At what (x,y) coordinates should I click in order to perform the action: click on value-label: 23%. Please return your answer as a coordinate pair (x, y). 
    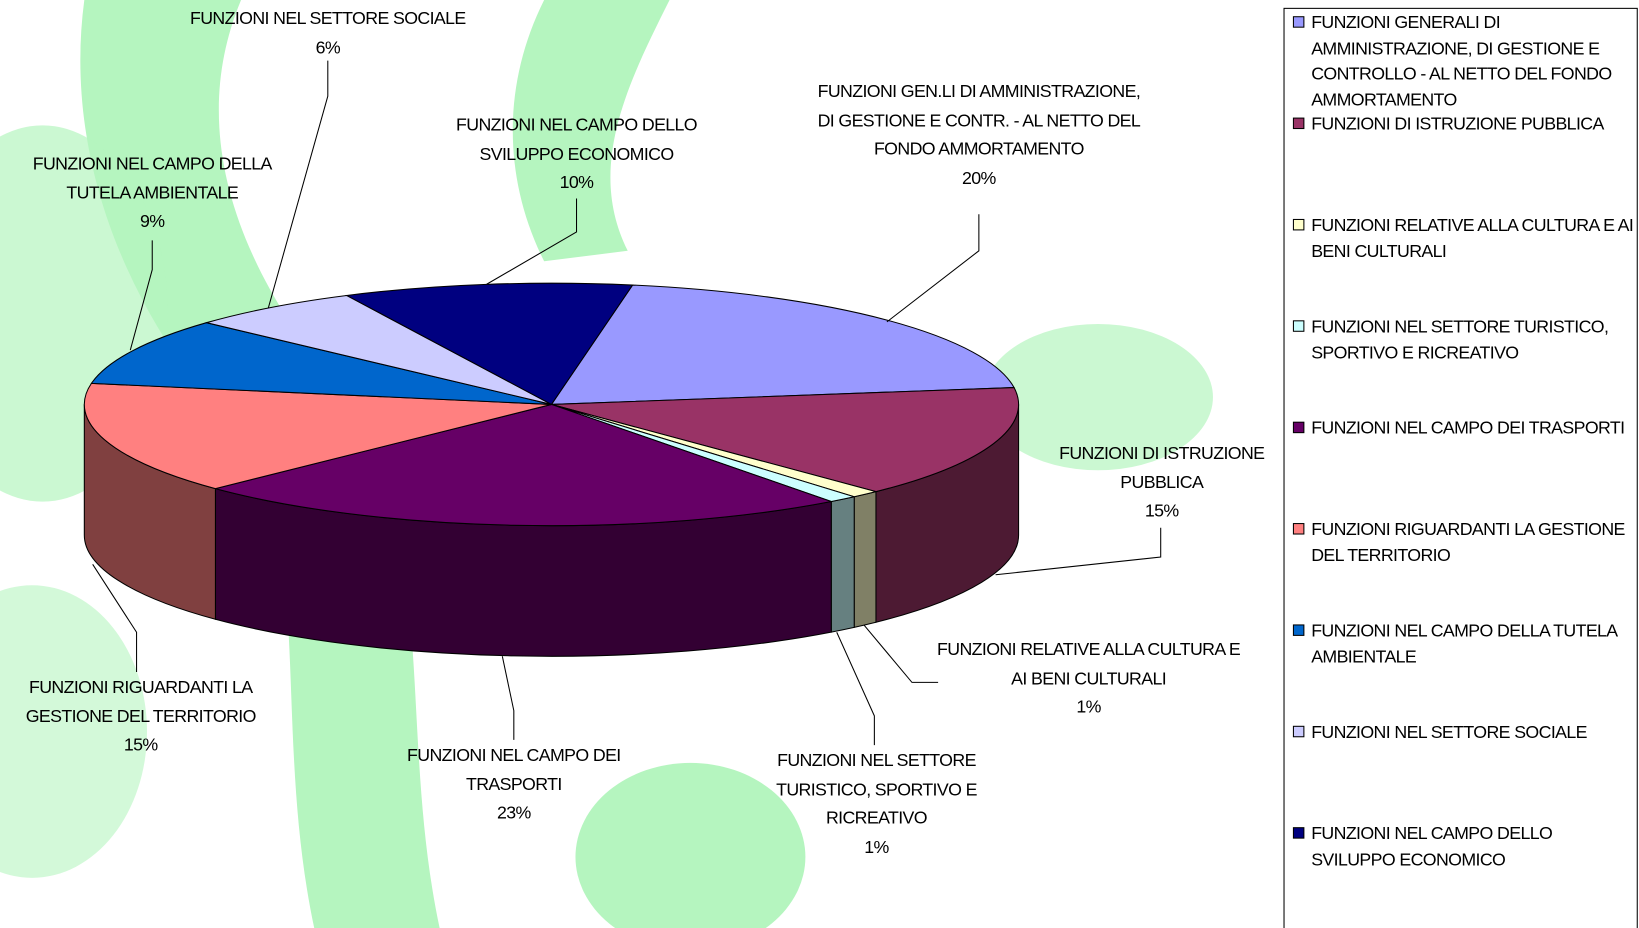
    Looking at the image, I should click on (513, 812).